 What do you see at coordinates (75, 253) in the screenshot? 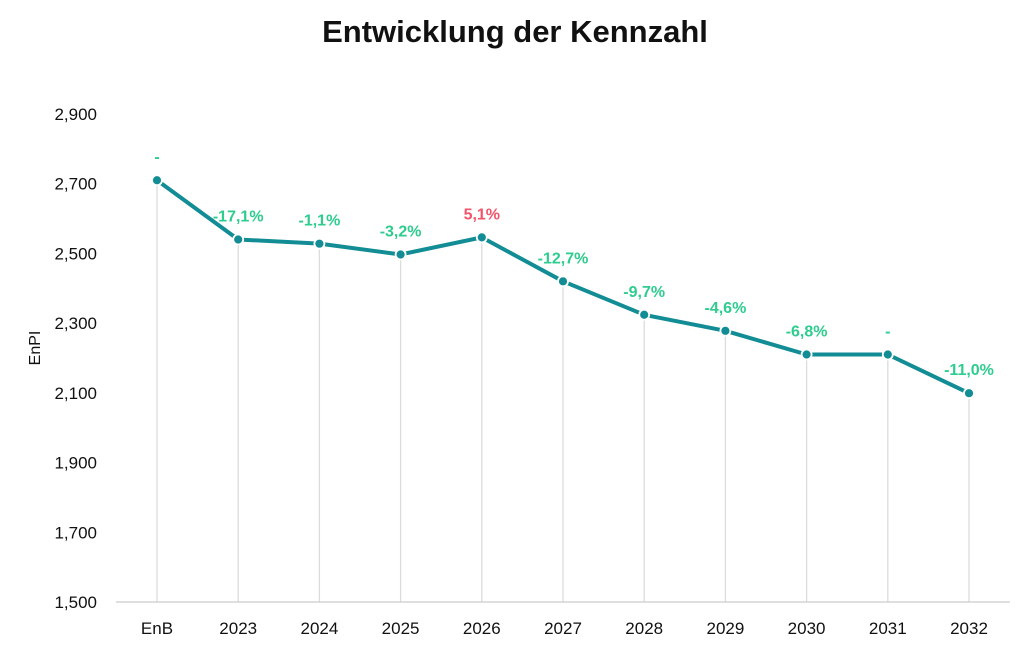
I see `y-tick-label: 2,500` at bounding box center [75, 253].